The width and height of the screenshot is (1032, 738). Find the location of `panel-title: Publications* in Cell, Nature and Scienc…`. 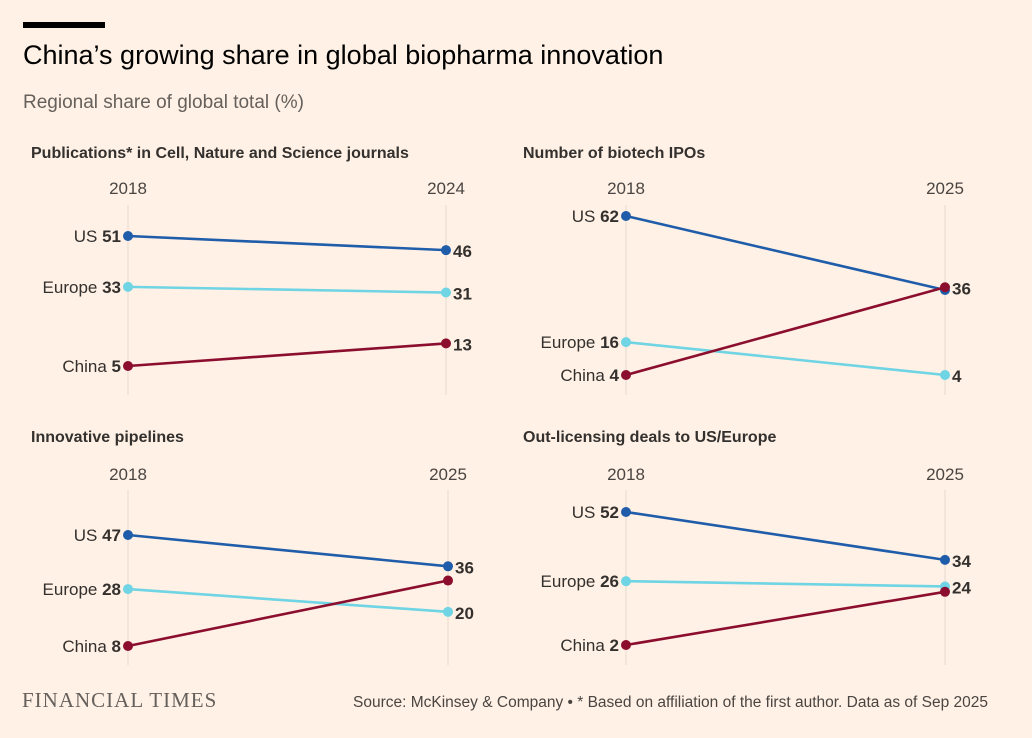

panel-title: Publications* in Cell, Nature and Scienc… is located at coordinates (220, 153).